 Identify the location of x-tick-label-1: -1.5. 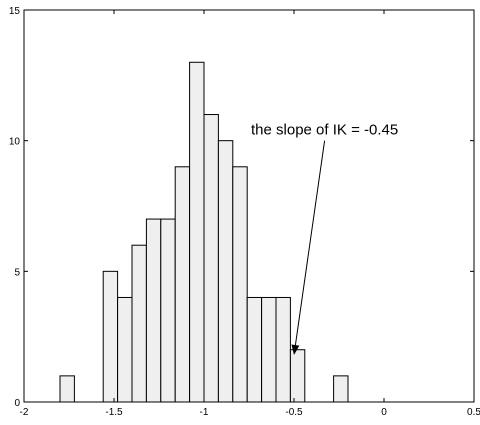
(114, 412).